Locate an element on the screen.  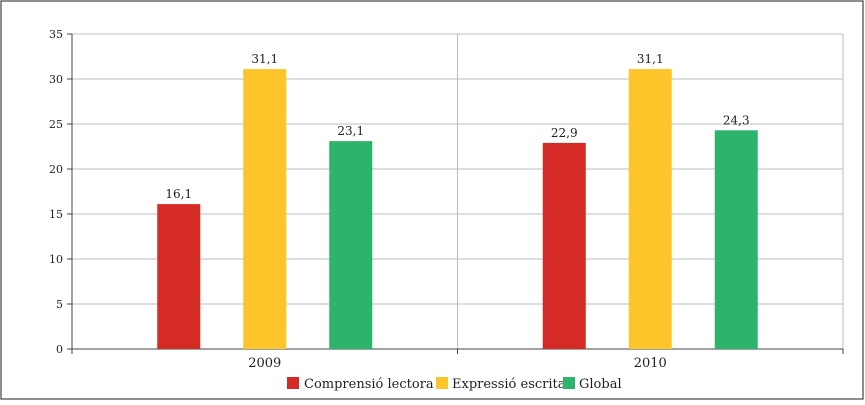
y-tick-label: 5 is located at coordinates (59, 304).